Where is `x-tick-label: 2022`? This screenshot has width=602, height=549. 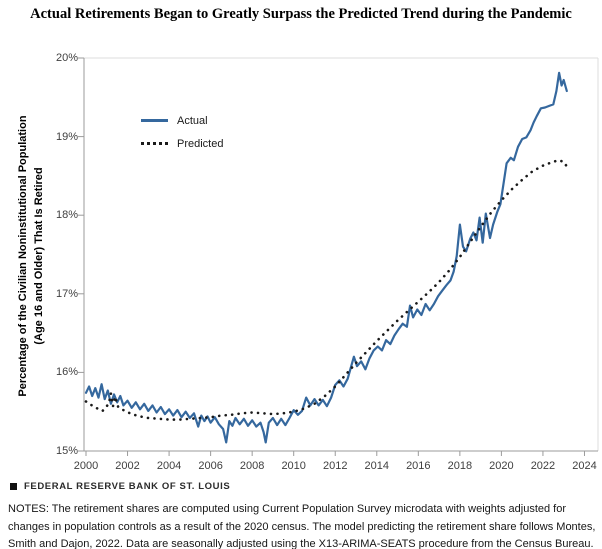 x-tick-label: 2022 is located at coordinates (543, 466).